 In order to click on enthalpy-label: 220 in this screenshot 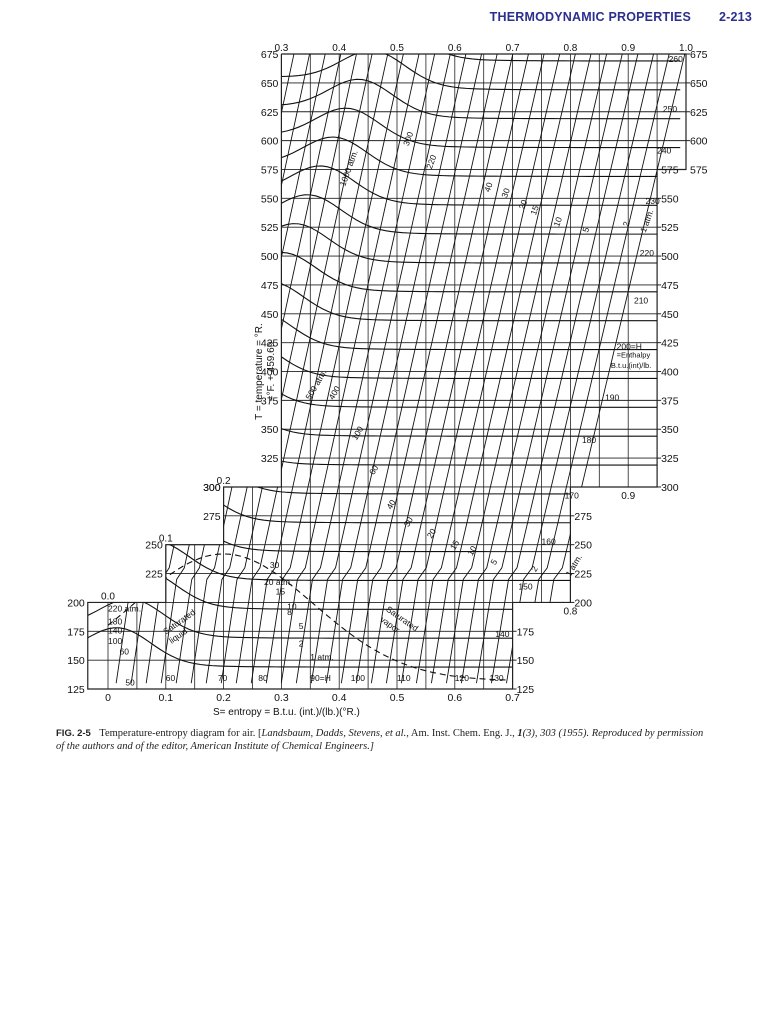, I will do `click(647, 253)`.